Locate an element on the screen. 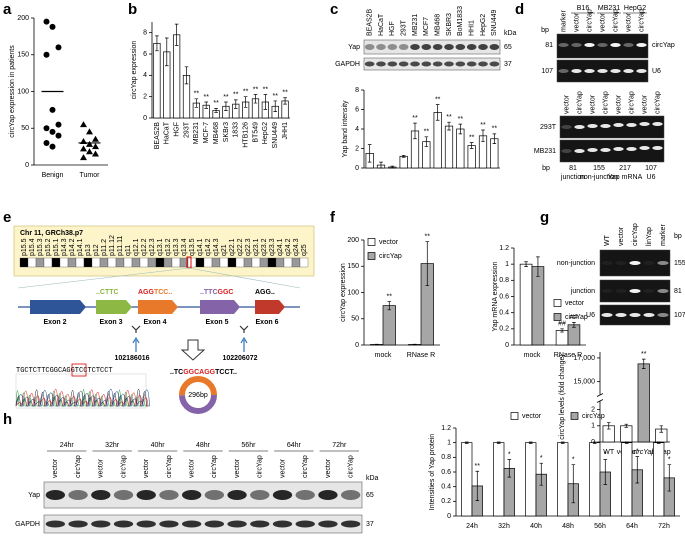 The height and width of the screenshot is (556, 685). row-label: GAPDH is located at coordinates (27, 524).